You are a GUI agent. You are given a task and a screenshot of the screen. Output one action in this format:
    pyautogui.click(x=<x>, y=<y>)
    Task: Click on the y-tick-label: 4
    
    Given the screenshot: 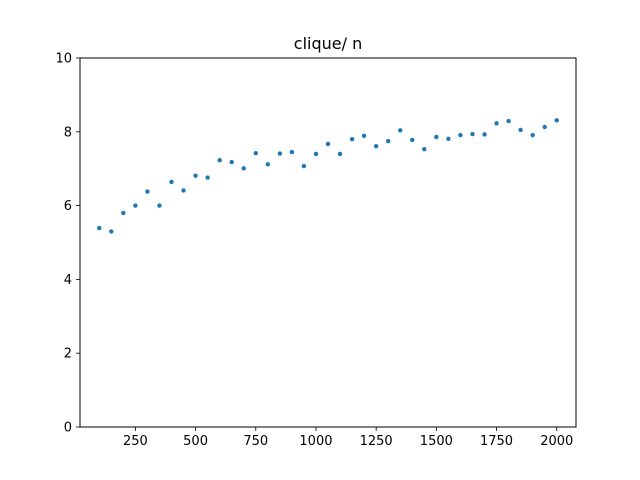 What is the action you would take?
    pyautogui.click(x=68, y=280)
    